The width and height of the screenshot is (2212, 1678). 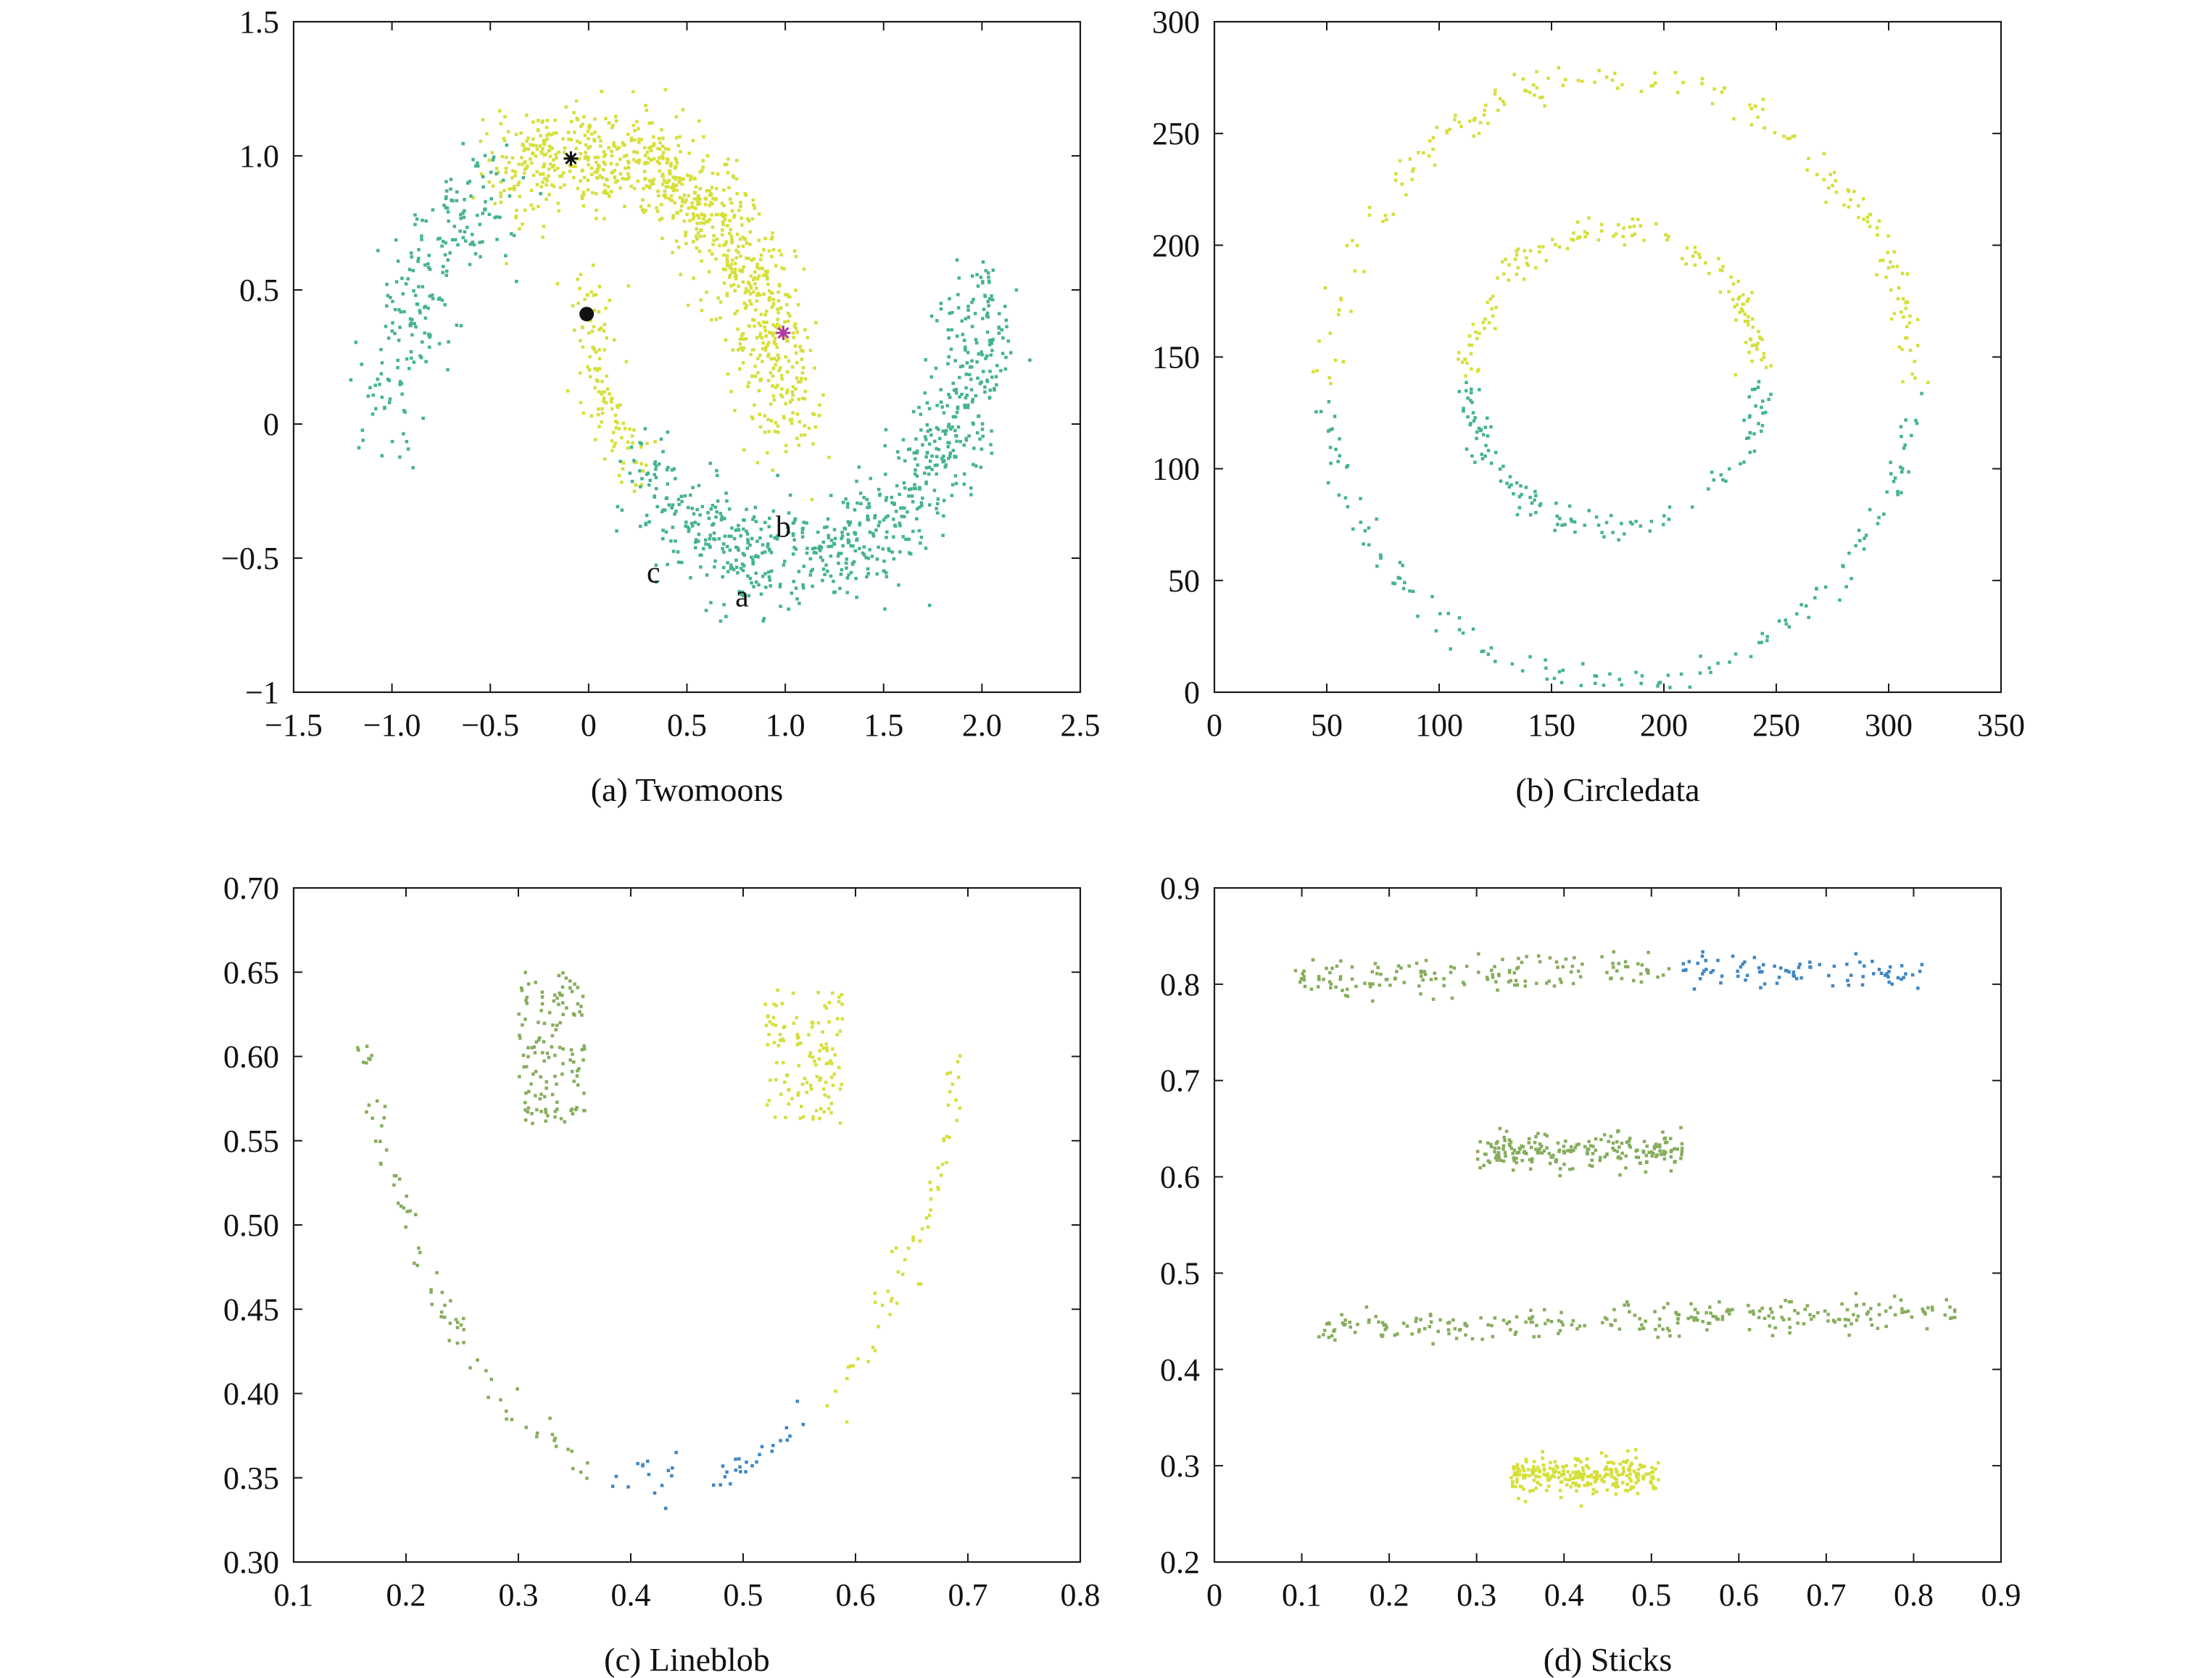 I want to click on star-marker-stroke, so click(x=571, y=159).